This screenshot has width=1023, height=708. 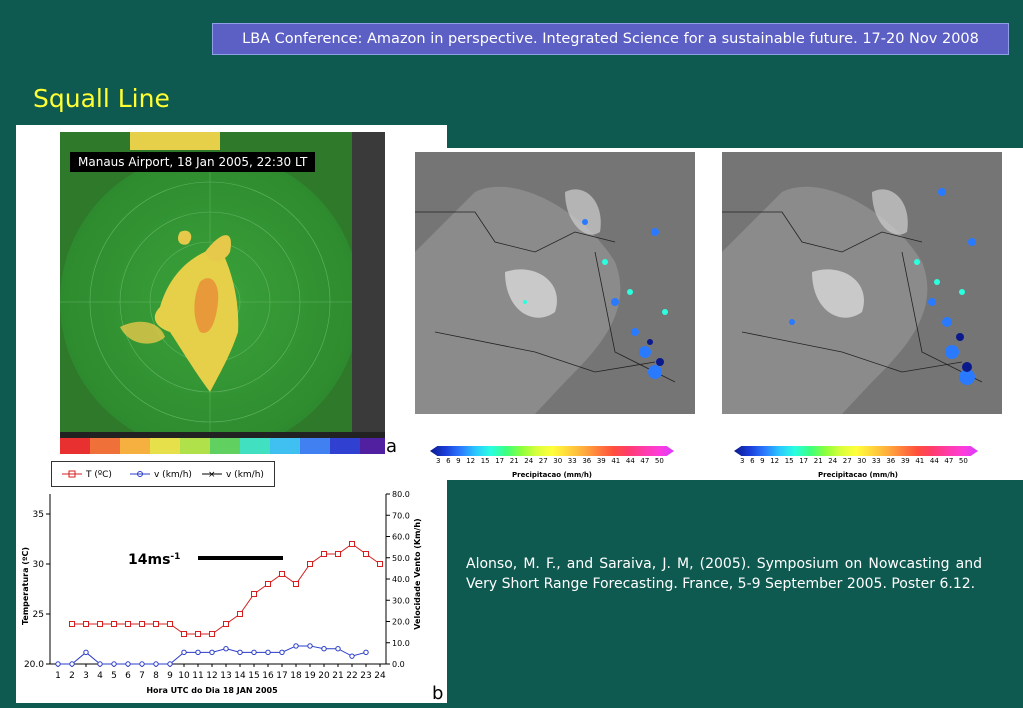 What do you see at coordinates (240, 676) in the screenshot?
I see `tick-label-bottom: 14` at bounding box center [240, 676].